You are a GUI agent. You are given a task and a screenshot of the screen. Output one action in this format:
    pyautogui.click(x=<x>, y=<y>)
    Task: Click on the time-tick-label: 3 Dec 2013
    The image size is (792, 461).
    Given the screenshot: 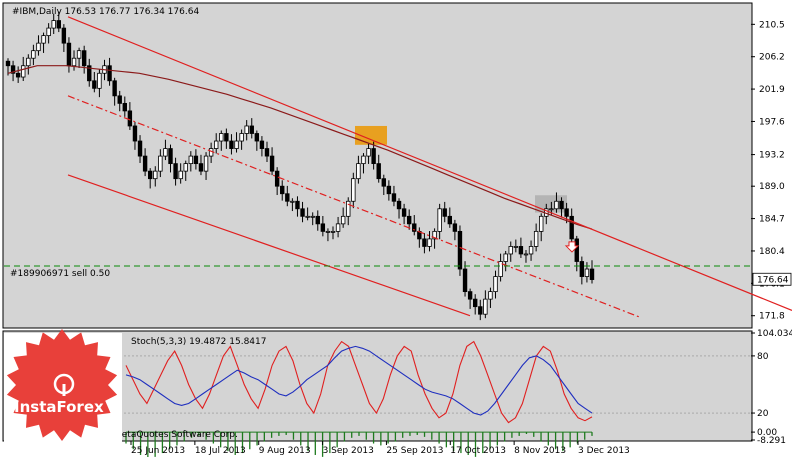 What is the action you would take?
    pyautogui.click(x=604, y=451)
    